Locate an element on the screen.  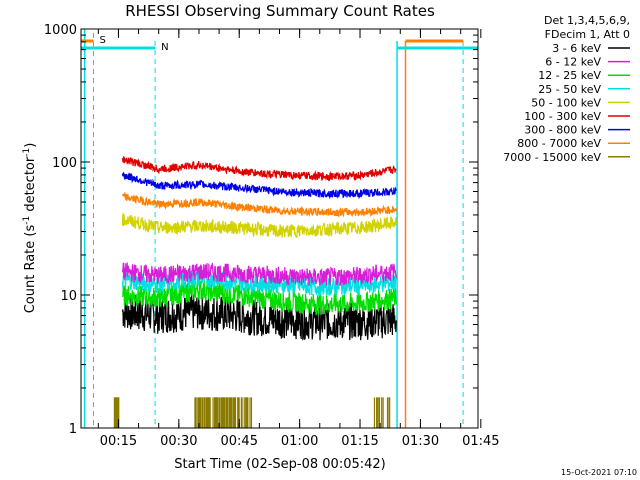
y-axis-label-sup-1: -1 is located at coordinates (27, 220).